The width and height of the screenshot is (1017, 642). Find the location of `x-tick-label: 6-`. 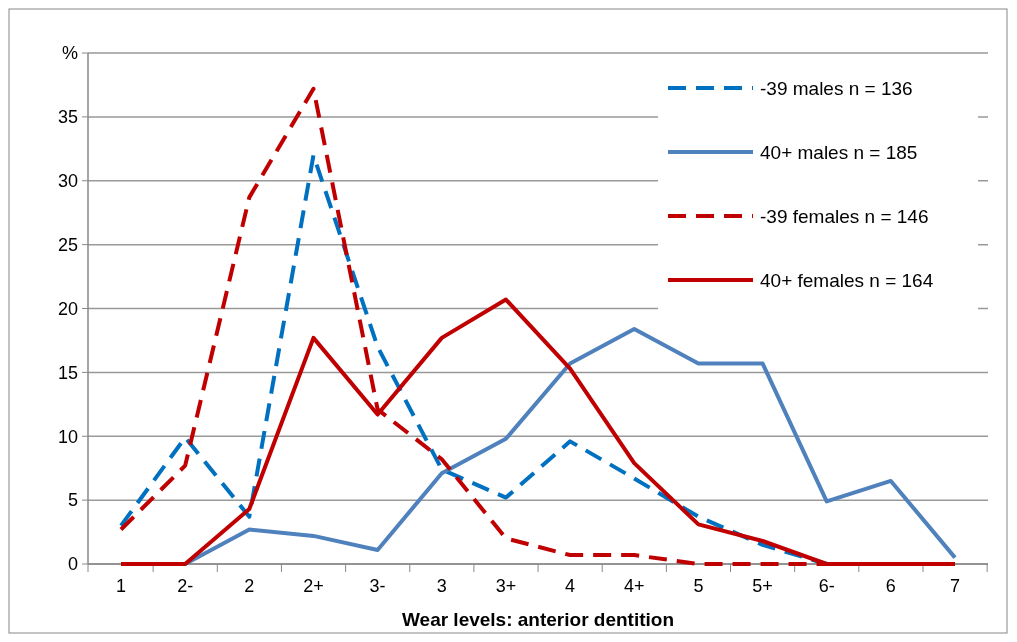

x-tick-label: 6- is located at coordinates (826, 586).